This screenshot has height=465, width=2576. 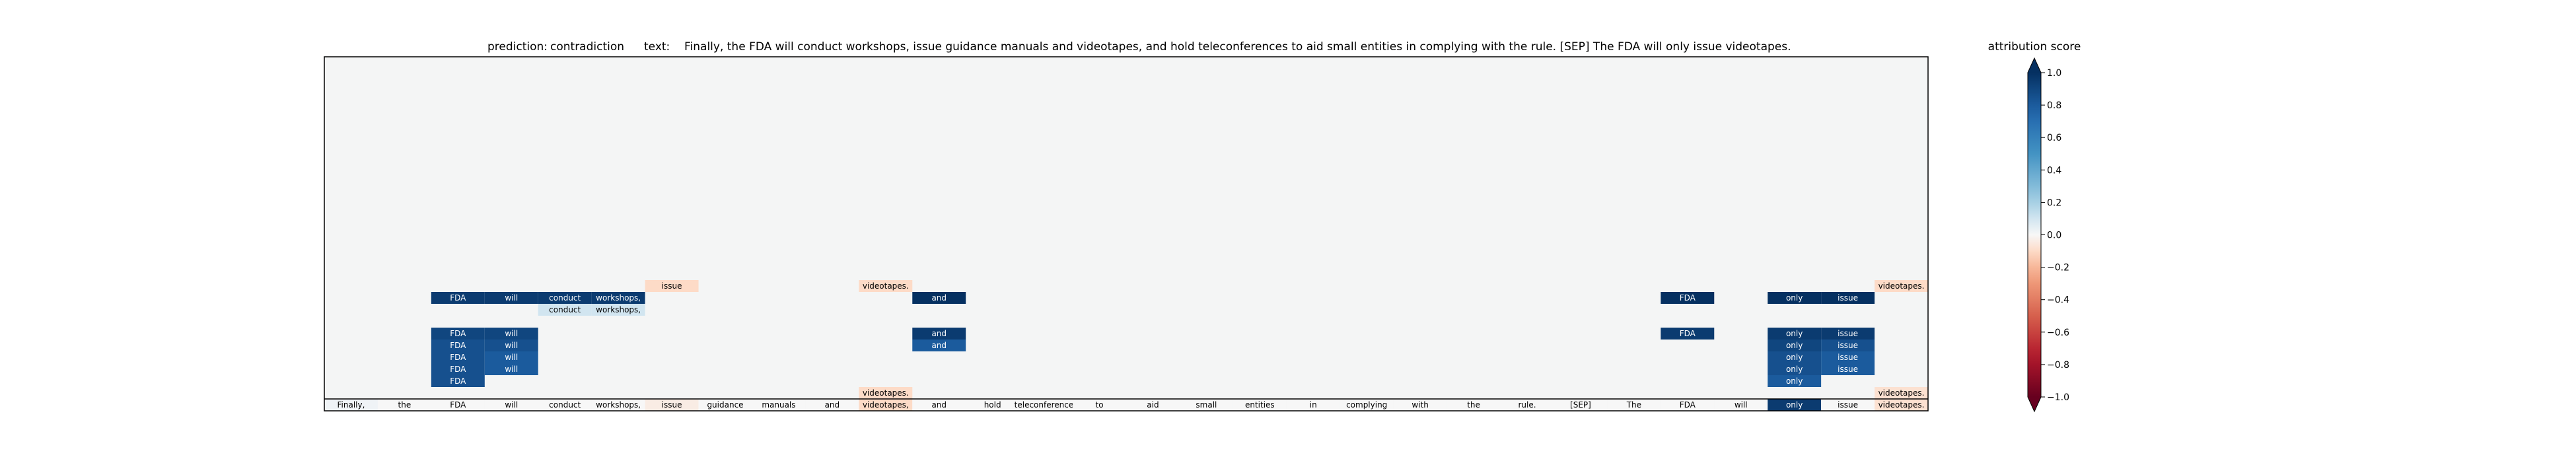 What do you see at coordinates (2058, 333) in the screenshot?
I see `colorbar-tick-label: −0.6` at bounding box center [2058, 333].